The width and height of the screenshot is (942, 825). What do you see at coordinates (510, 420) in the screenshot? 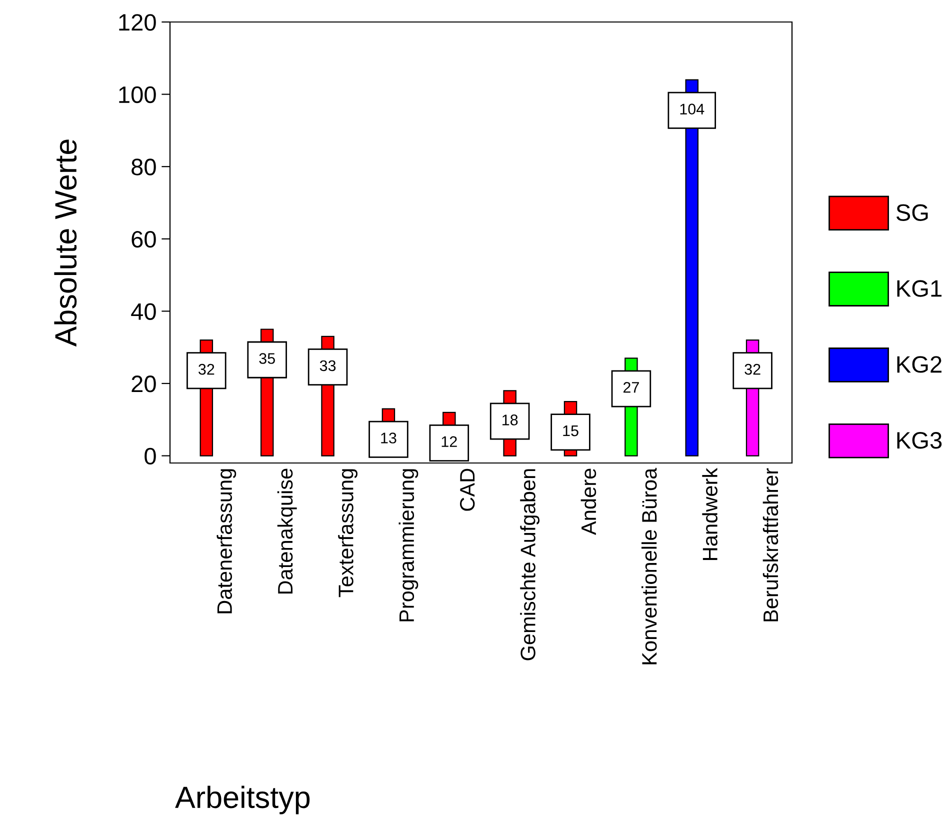
I see `data-label: 18` at bounding box center [510, 420].